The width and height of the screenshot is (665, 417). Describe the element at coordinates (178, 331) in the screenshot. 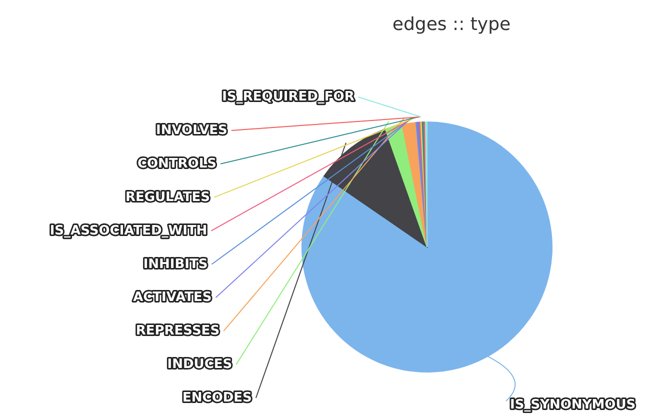

I see `slice-label: REPRESSES` at that location.